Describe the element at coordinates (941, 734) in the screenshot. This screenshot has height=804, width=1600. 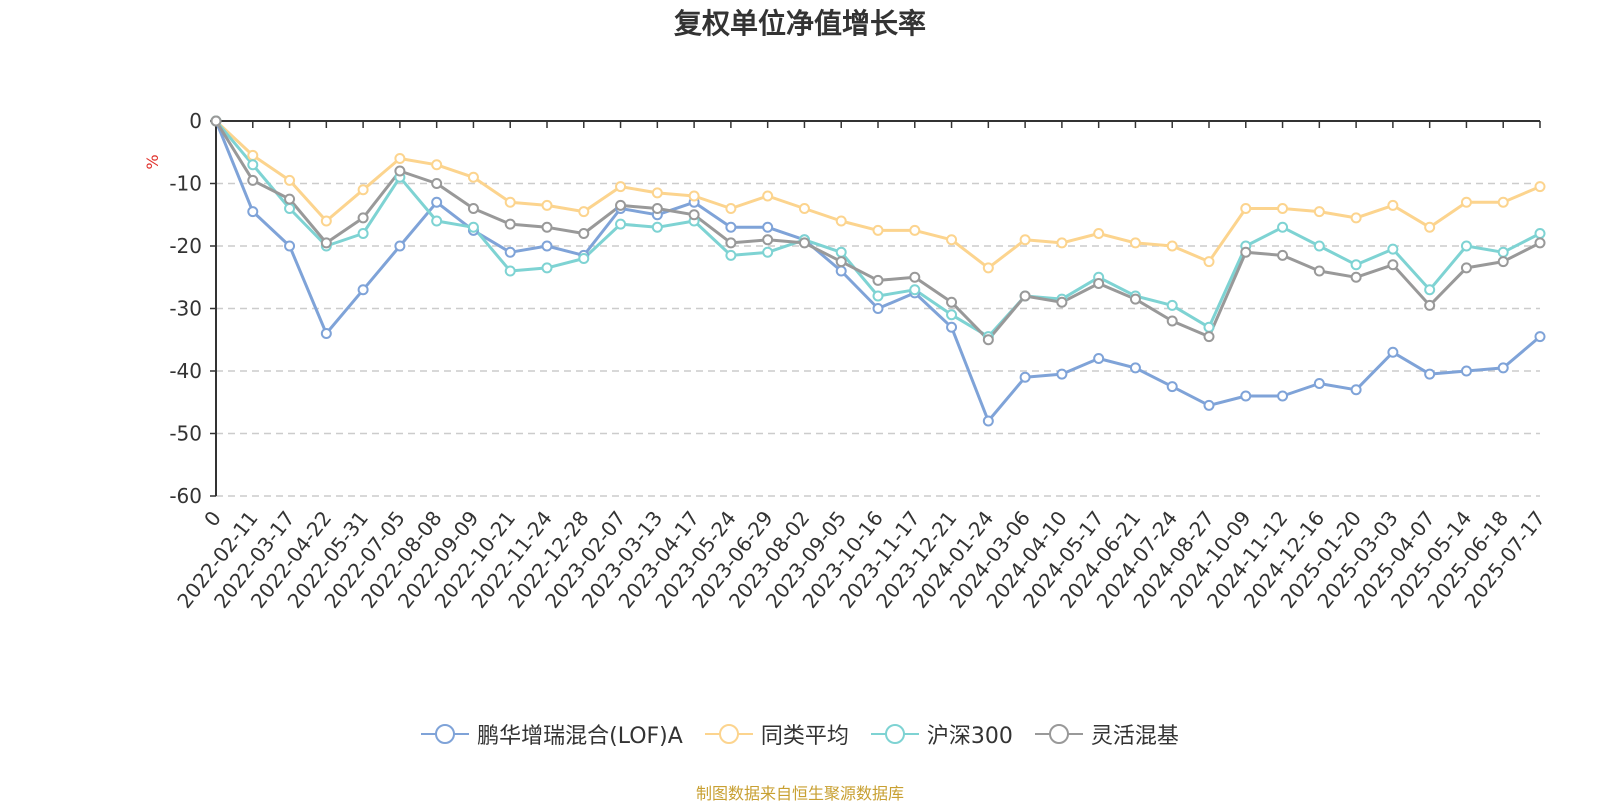
I see `legend-item-2: 沪深300` at that location.